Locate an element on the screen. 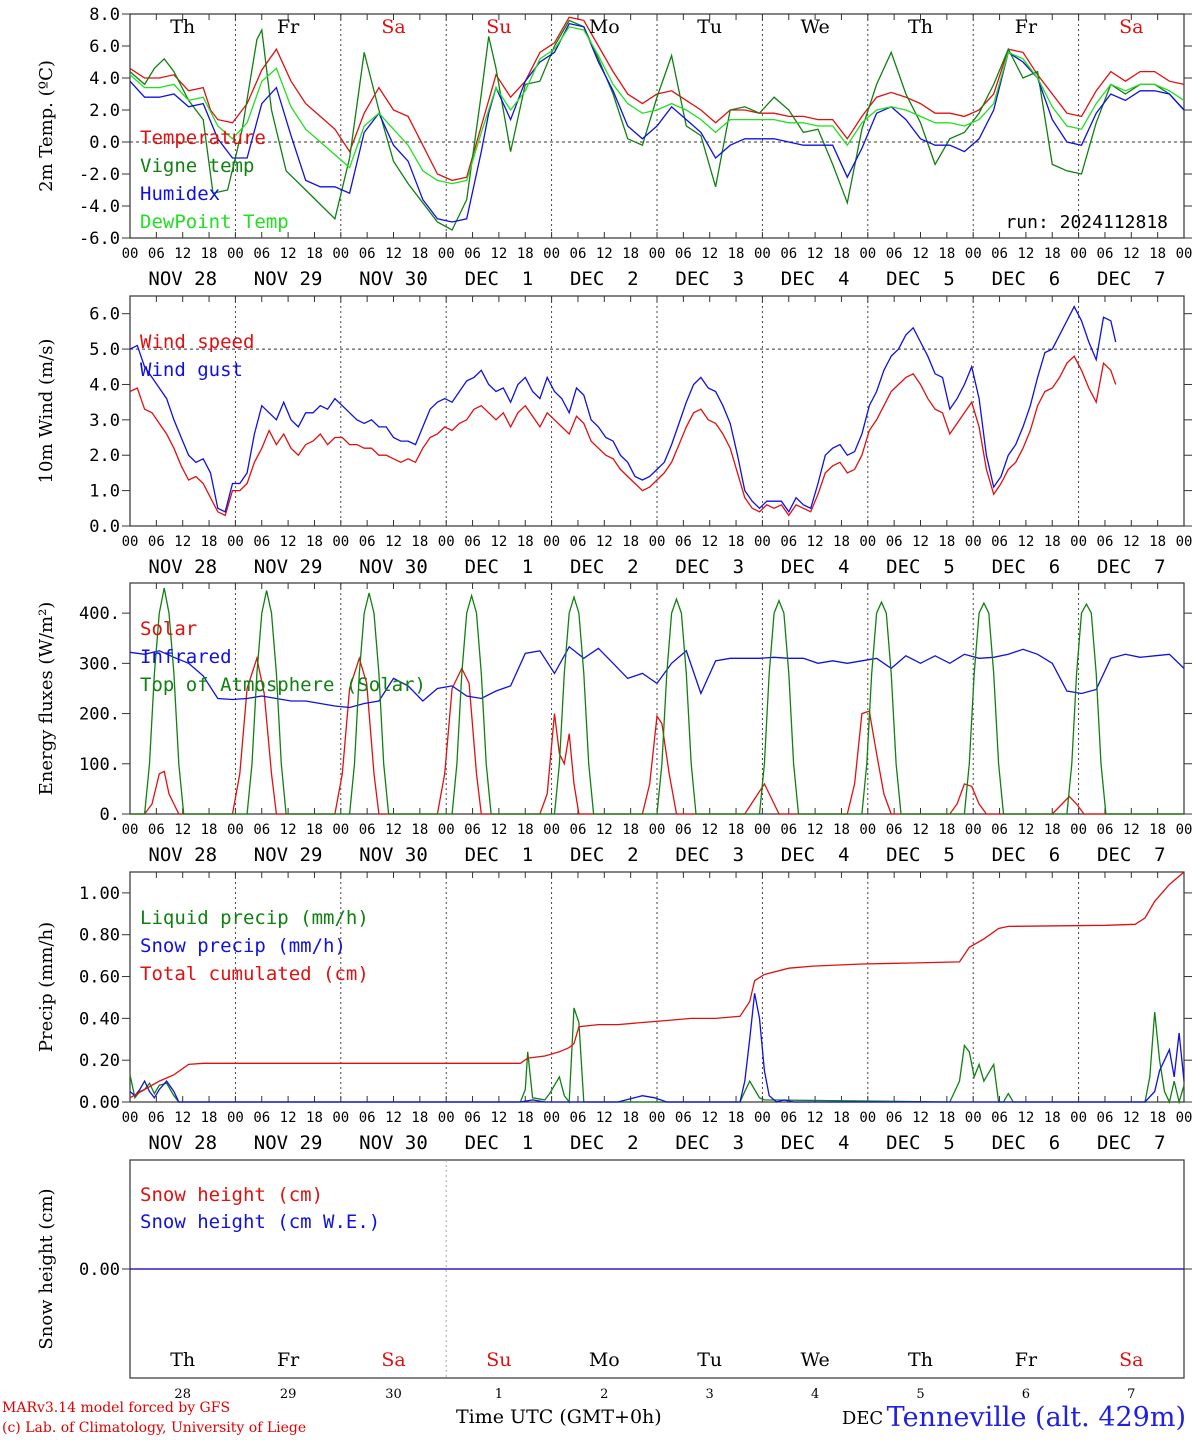  day-number-label: 30 is located at coordinates (393, 1394).